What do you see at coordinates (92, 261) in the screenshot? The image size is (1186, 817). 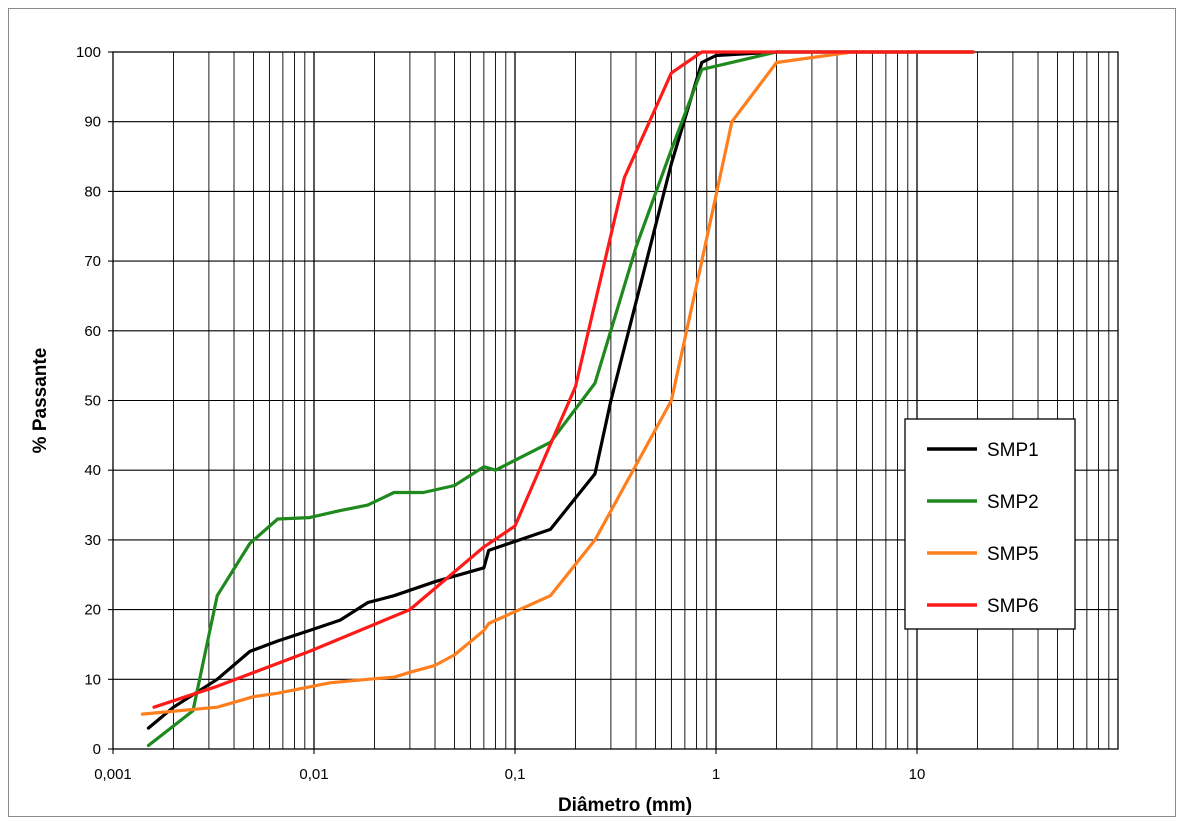 I see `y-tick-label: 70` at bounding box center [92, 261].